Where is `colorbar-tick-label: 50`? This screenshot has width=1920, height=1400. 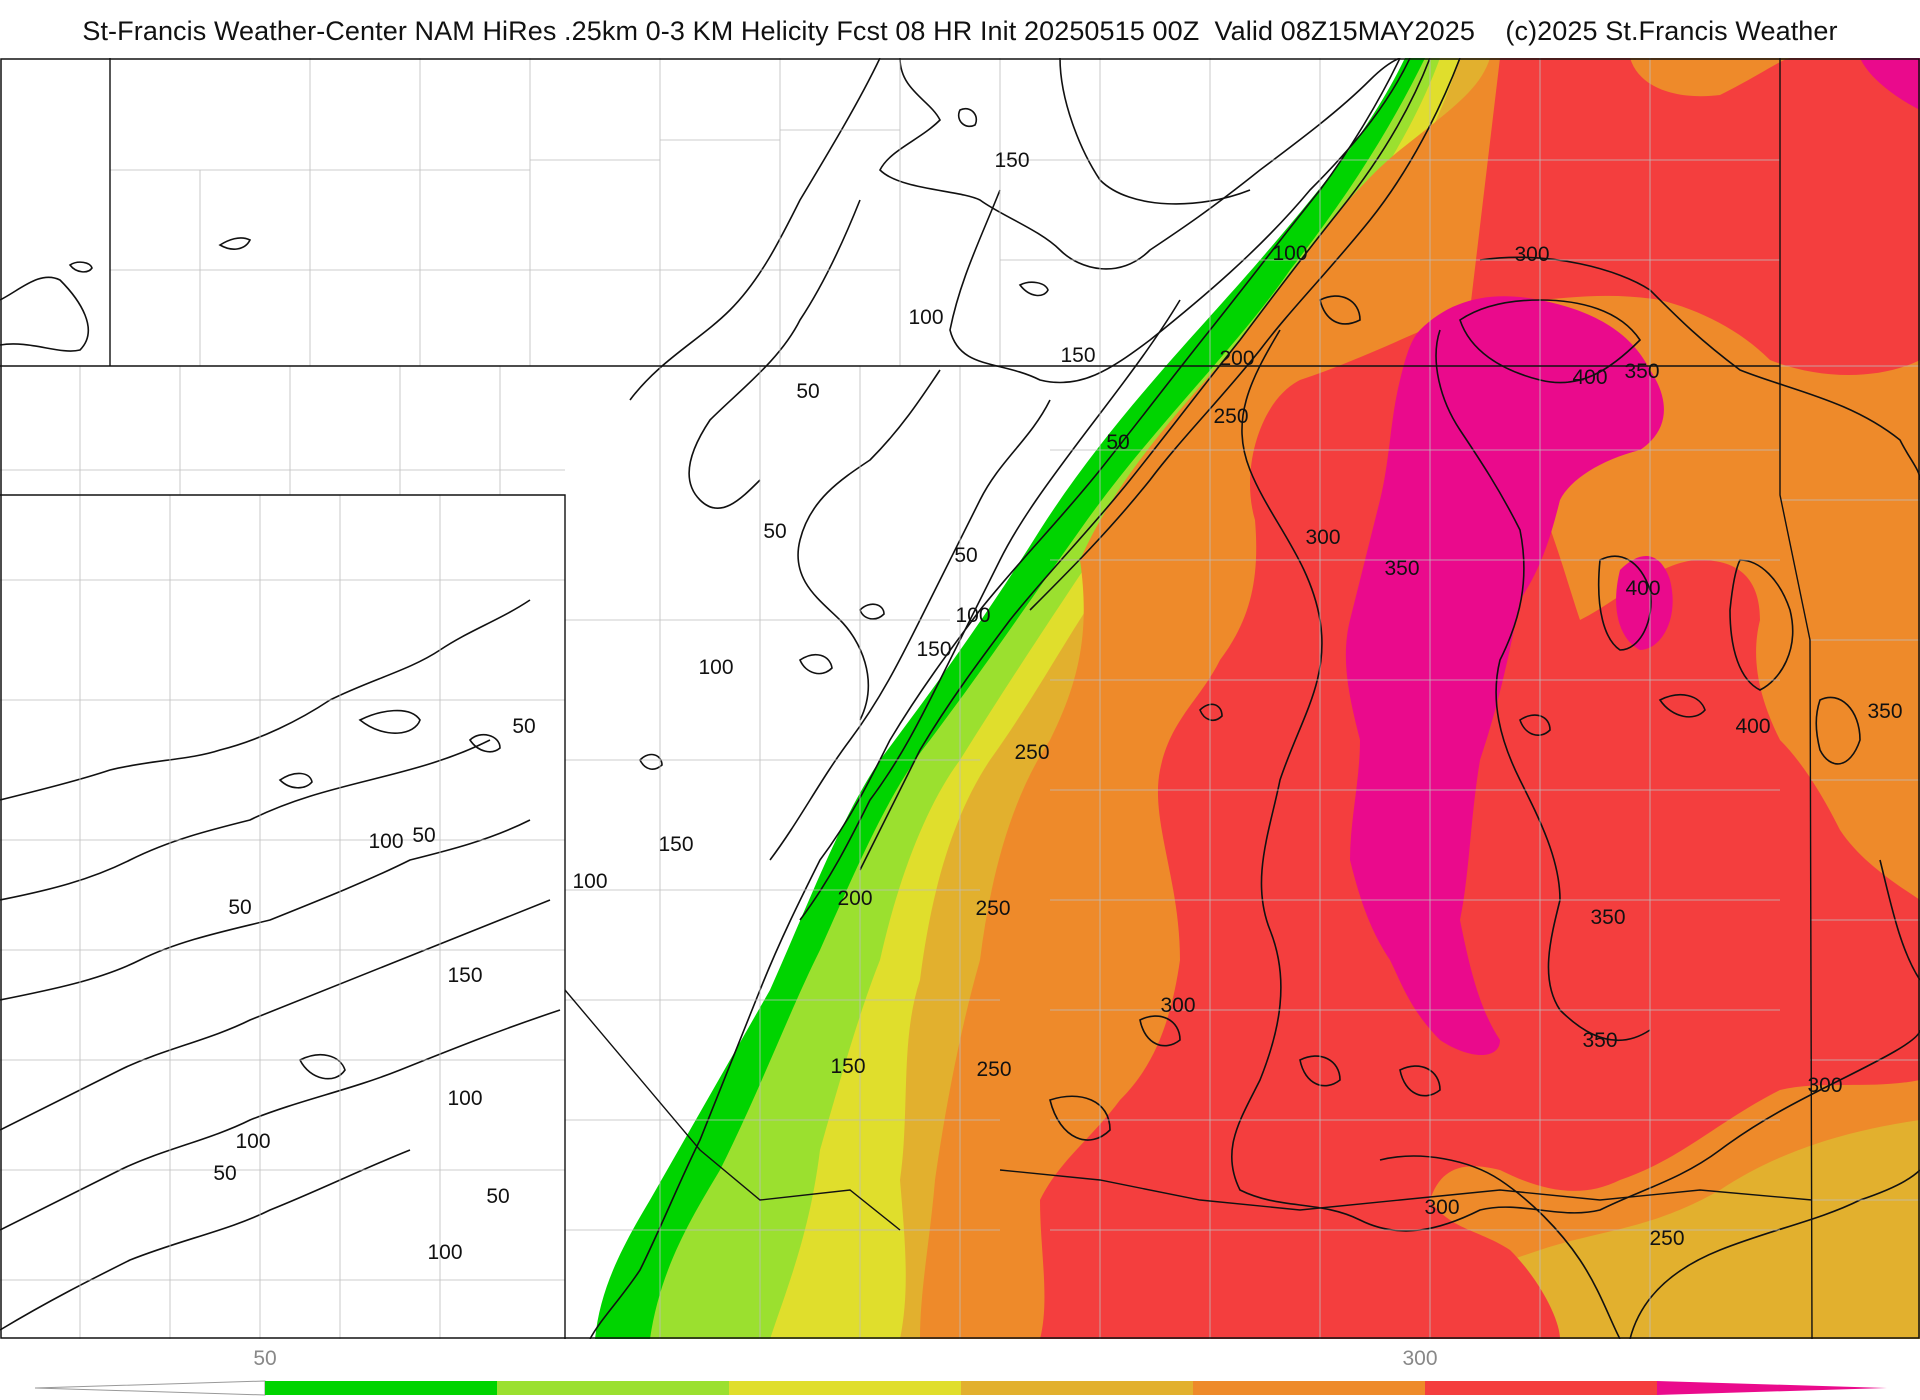 colorbar-tick-label: 50 is located at coordinates (264, 1358).